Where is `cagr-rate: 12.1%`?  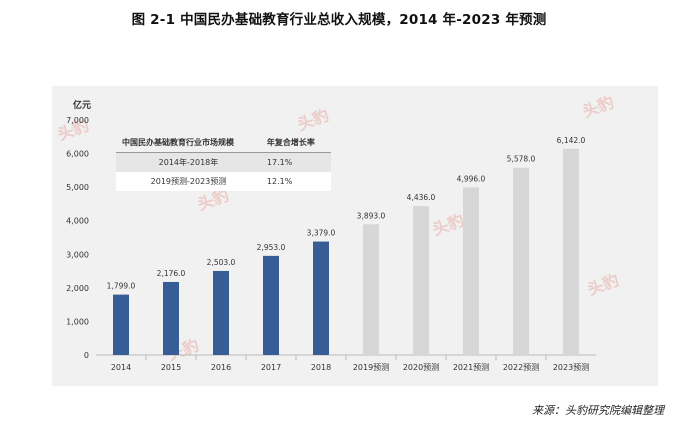 cagr-rate: 12.1% is located at coordinates (295, 181).